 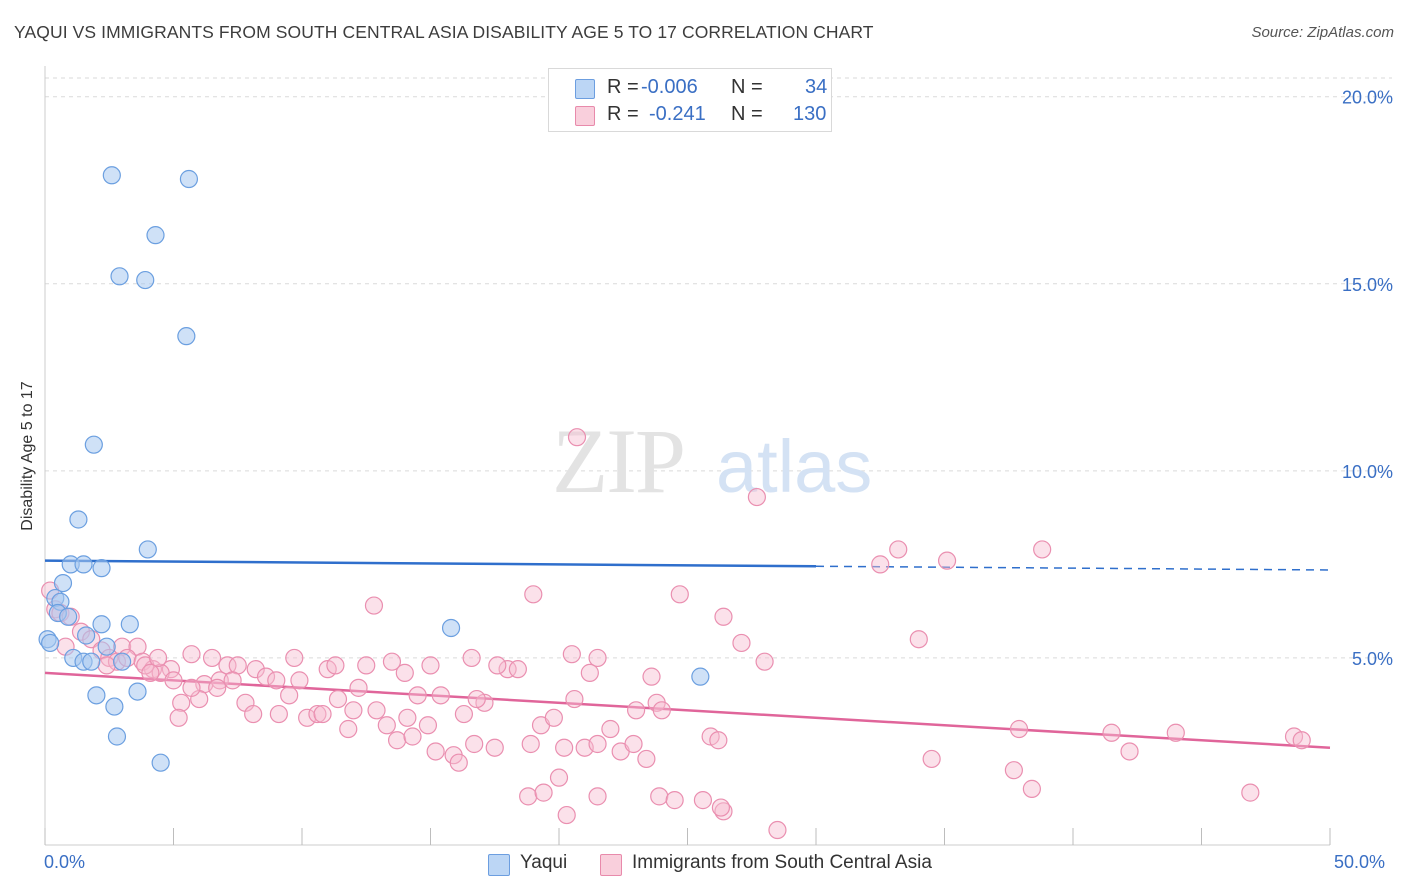 I want to click on y-tick-label: 15.0%, so click(x=1367, y=285).